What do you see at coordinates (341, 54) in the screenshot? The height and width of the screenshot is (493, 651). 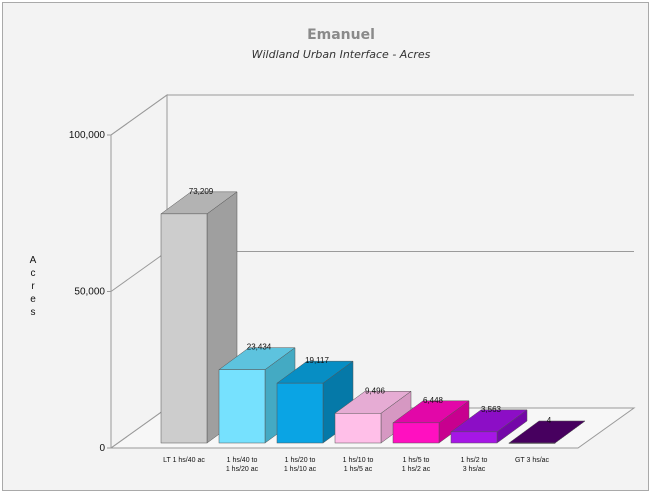 I see `chart-subtitle: Wildland Urban Interface - Acres` at bounding box center [341, 54].